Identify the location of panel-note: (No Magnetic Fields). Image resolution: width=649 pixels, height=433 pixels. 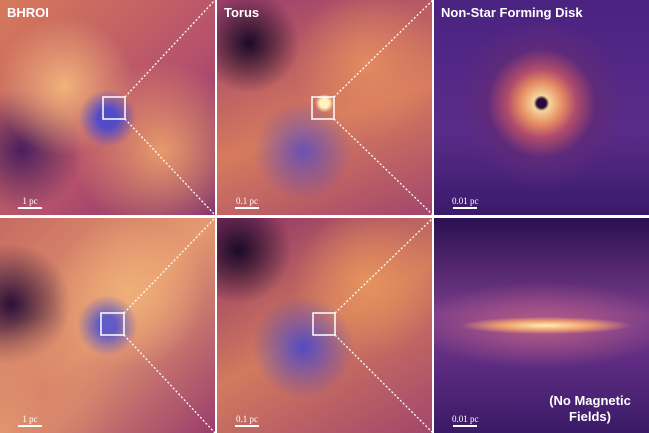
(590, 408).